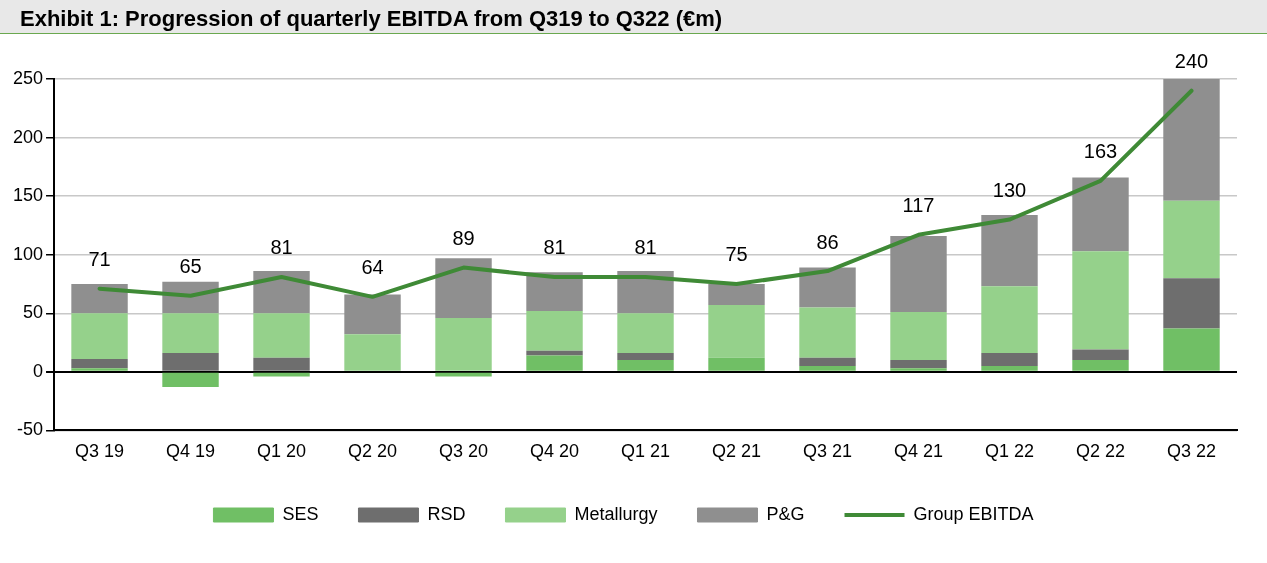 The image size is (1267, 563). Describe the element at coordinates (99, 259) in the screenshot. I see `data-label: 71` at that location.